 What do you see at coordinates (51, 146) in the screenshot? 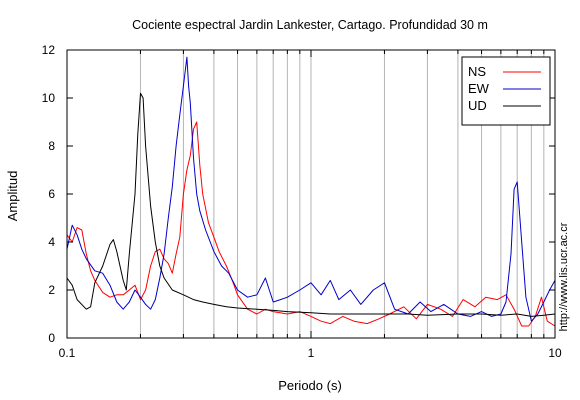
I see `y-tick-label: 8` at bounding box center [51, 146].